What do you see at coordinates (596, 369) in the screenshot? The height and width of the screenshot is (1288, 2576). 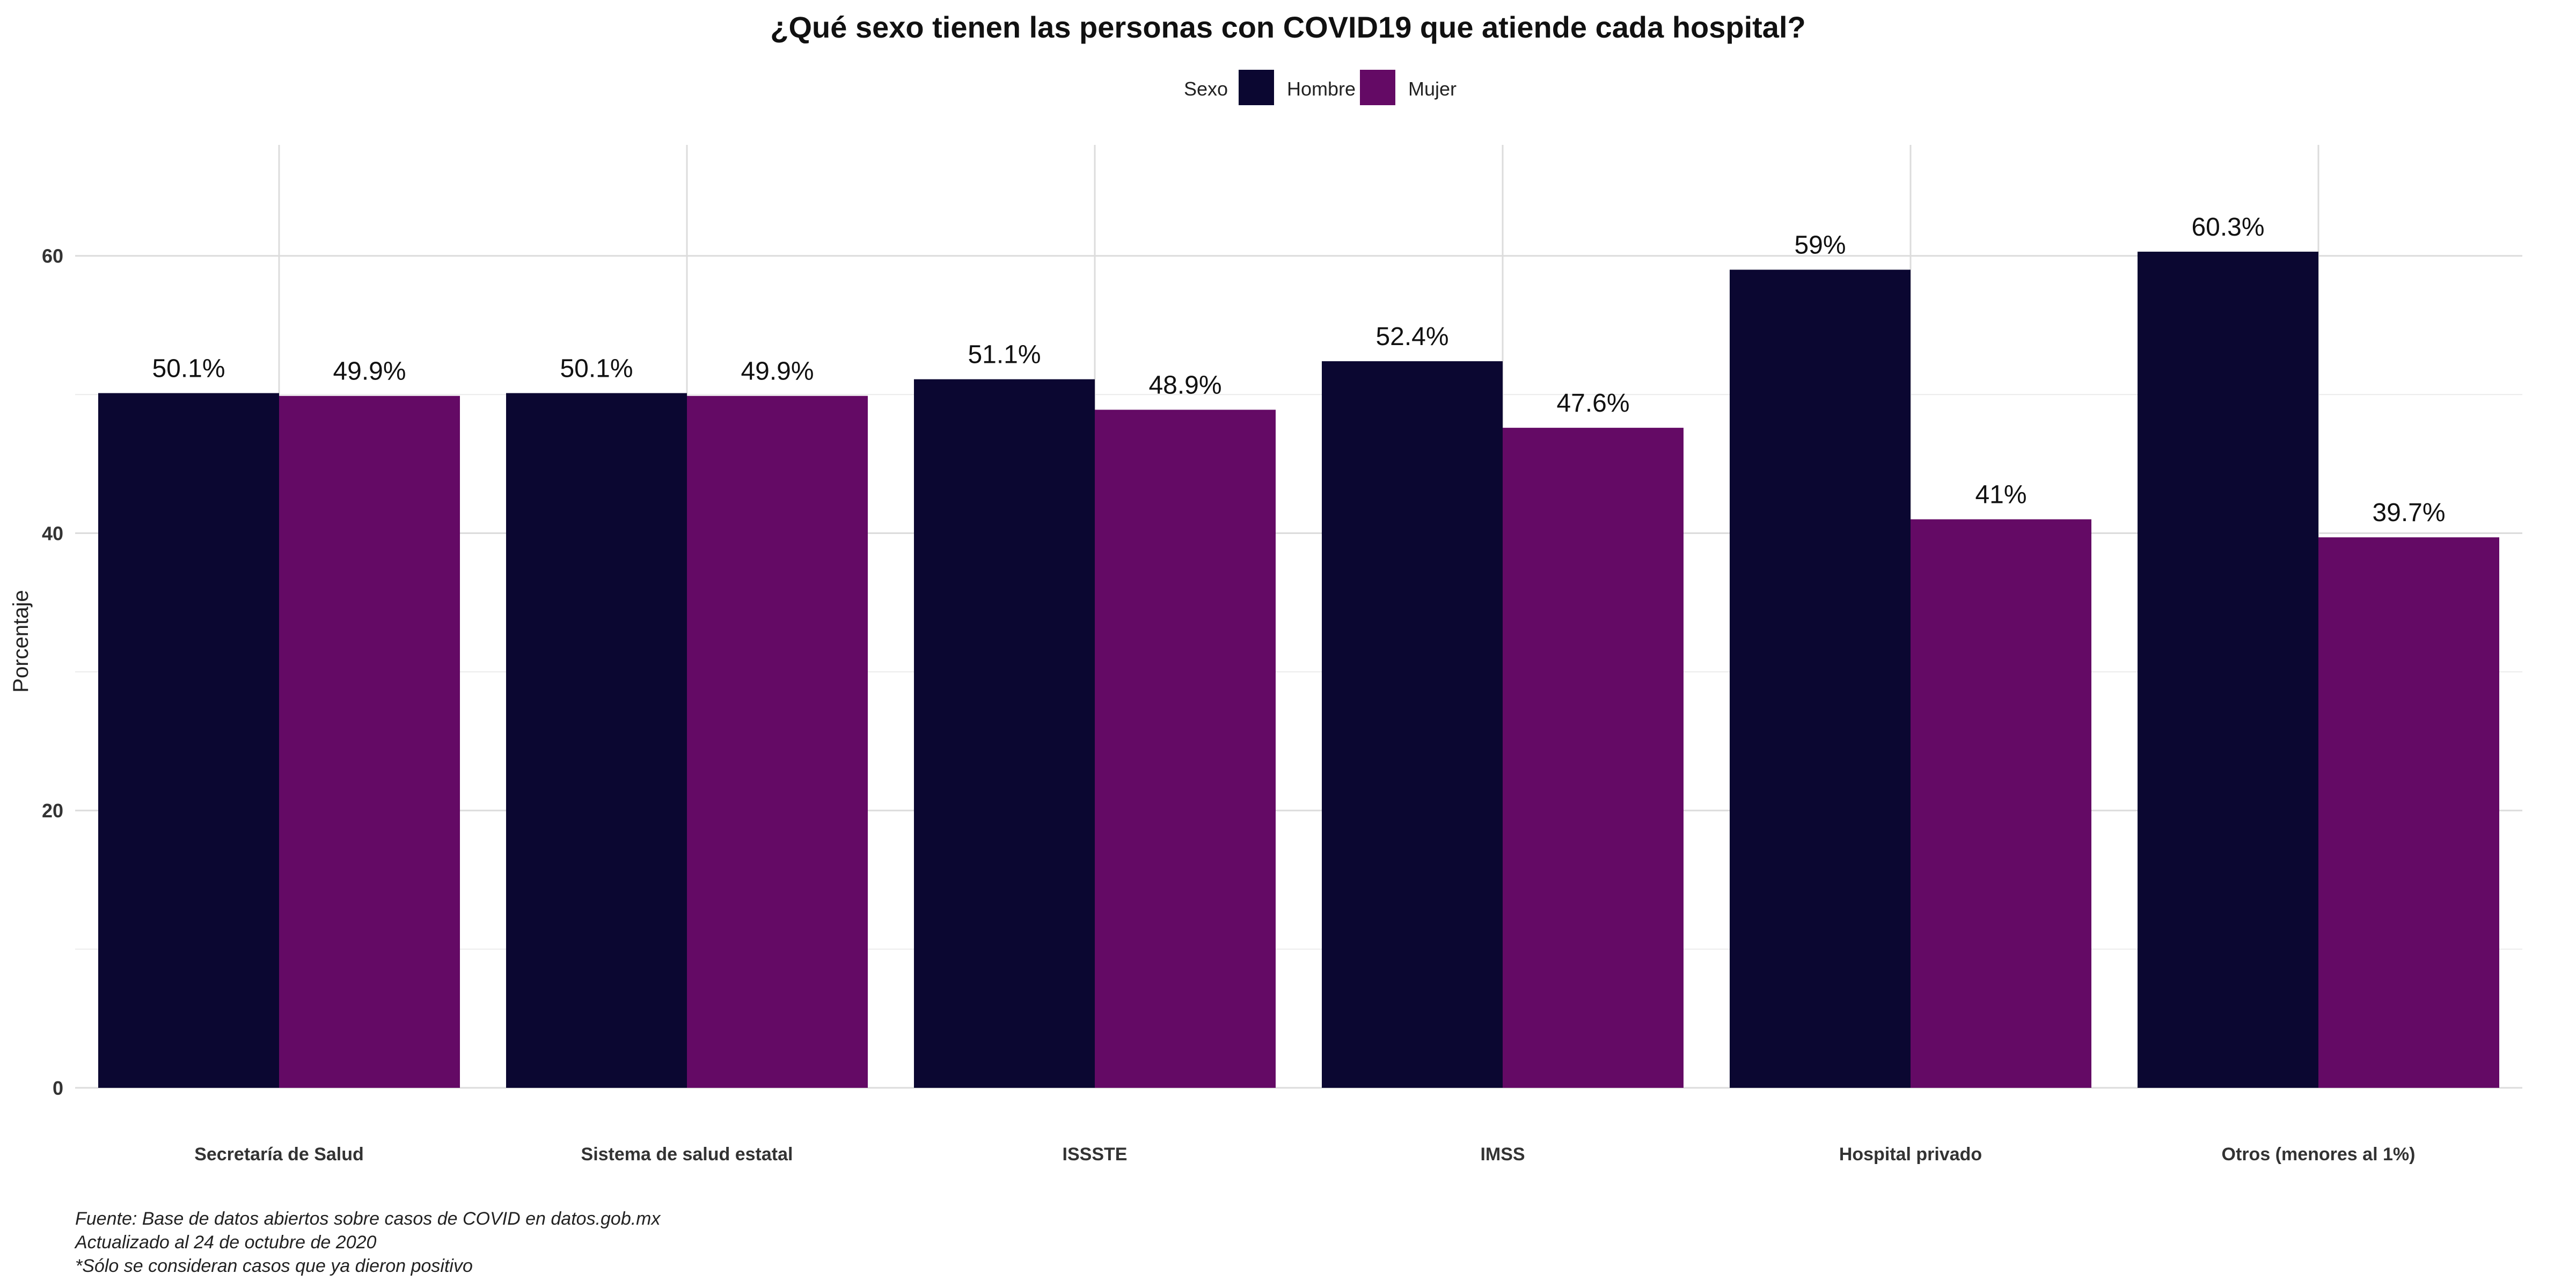 I see `bar-label-hombre-sistema-de-salud-estatal: 50.1%` at bounding box center [596, 369].